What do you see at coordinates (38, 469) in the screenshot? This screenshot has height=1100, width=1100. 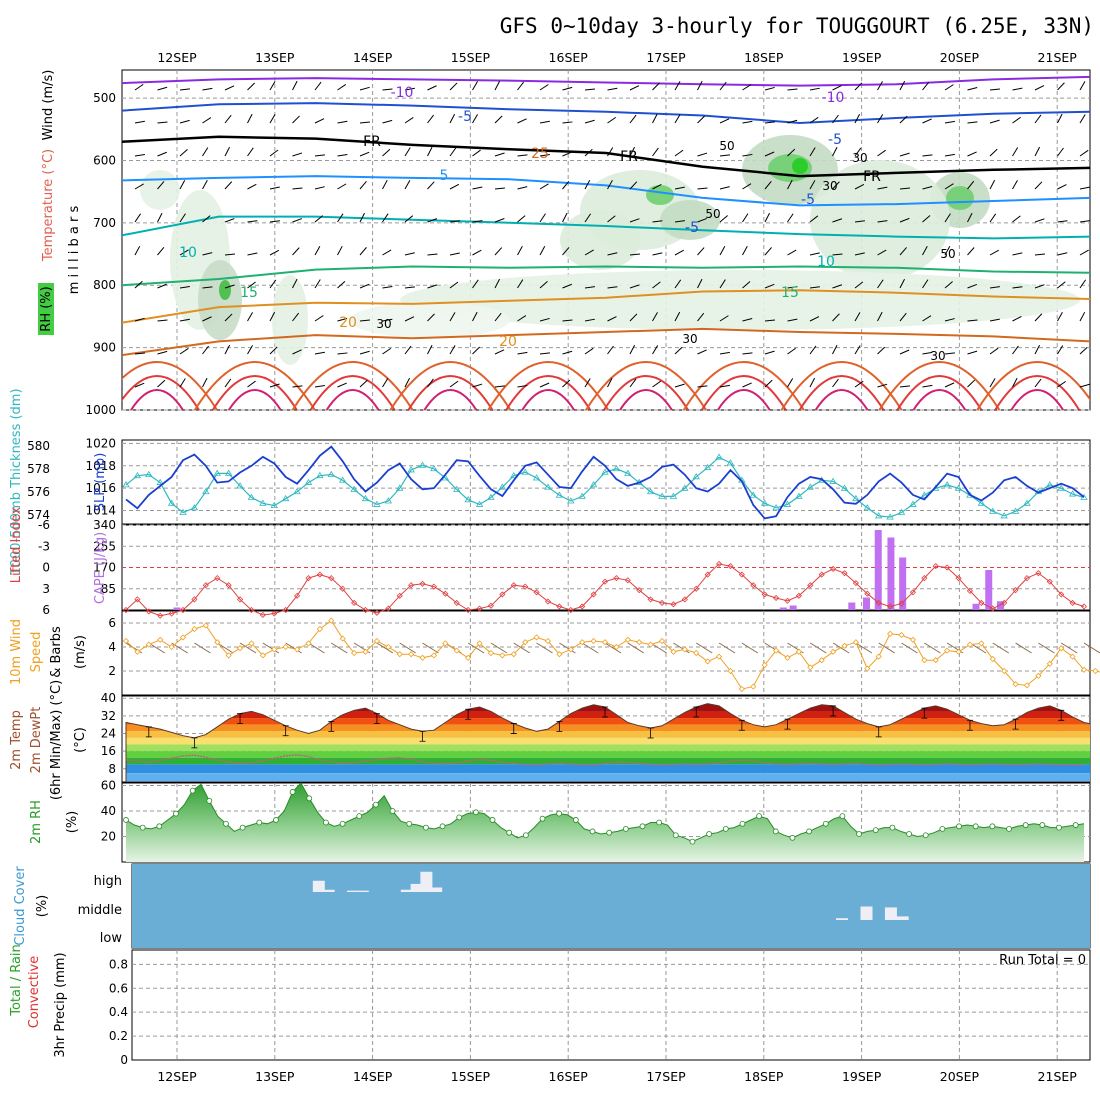 I see `ytick-thickness: 578` at bounding box center [38, 469].